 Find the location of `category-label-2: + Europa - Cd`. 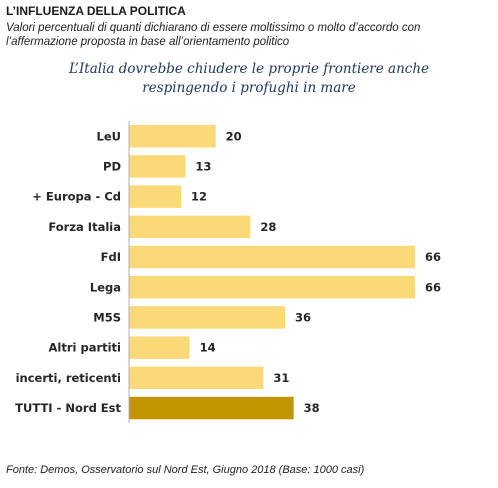

category-label-2: + Europa - Cd is located at coordinates (76, 197).